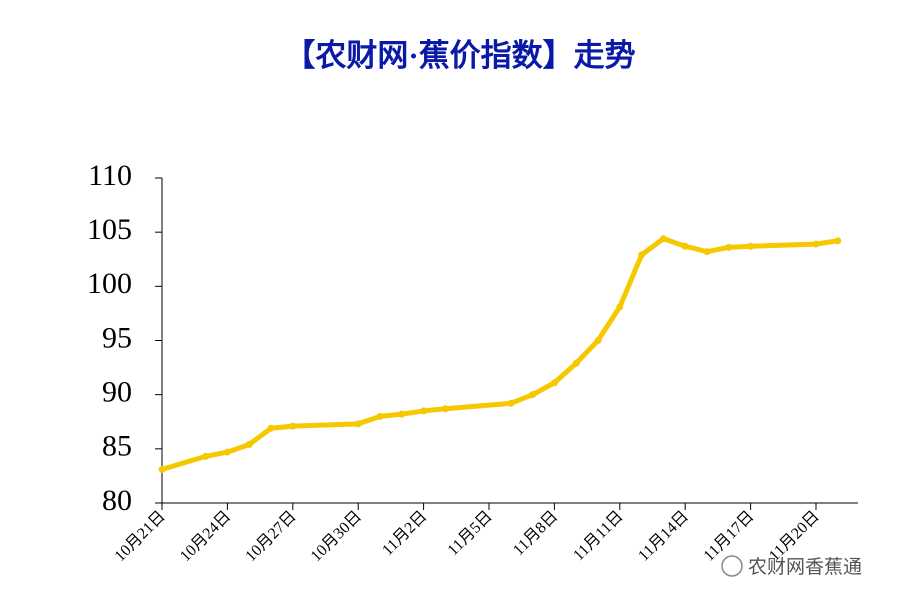  What do you see at coordinates (404, 533) in the screenshot?
I see `x-tick-label: 11月2日` at bounding box center [404, 533].